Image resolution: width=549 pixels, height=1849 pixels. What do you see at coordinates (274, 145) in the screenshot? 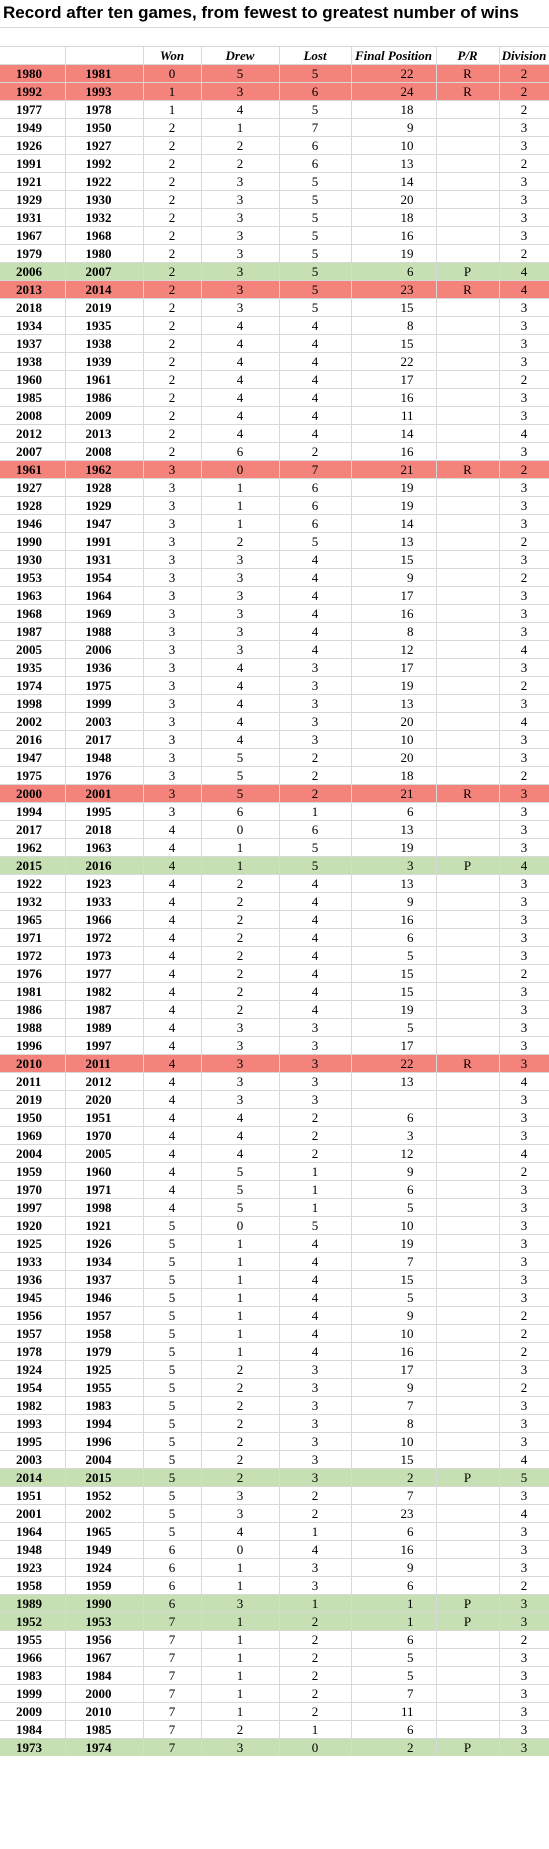
I see `table-row: 1926 1927 2 2 6 10 3` at bounding box center [274, 145].